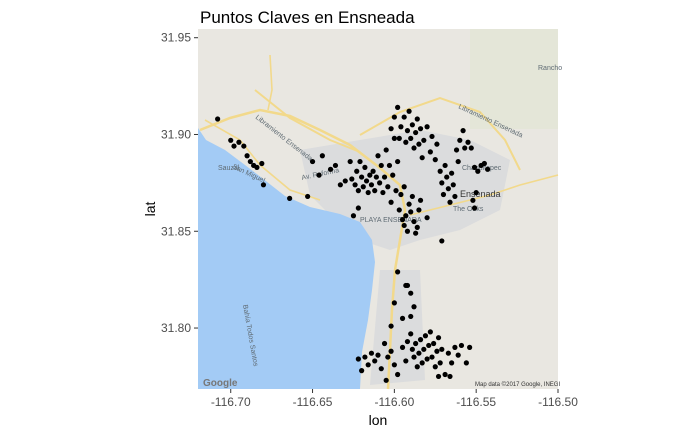 The width and height of the screenshot is (700, 432). Describe the element at coordinates (468, 209) in the screenshot. I see `map-label-place1: The Oaks` at that location.